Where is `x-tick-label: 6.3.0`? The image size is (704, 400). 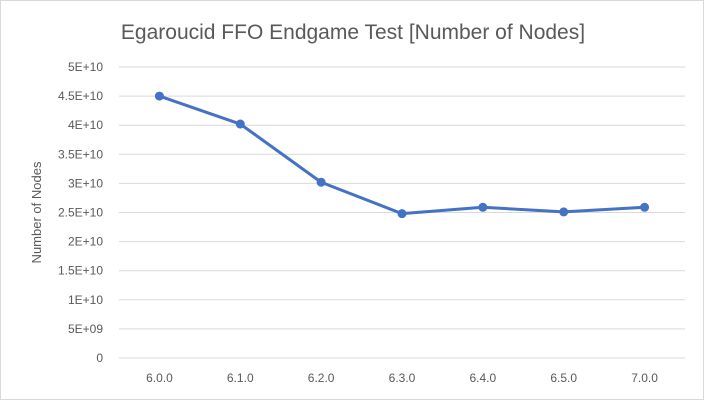
x-tick-label: 6.3.0 is located at coordinates (402, 378).